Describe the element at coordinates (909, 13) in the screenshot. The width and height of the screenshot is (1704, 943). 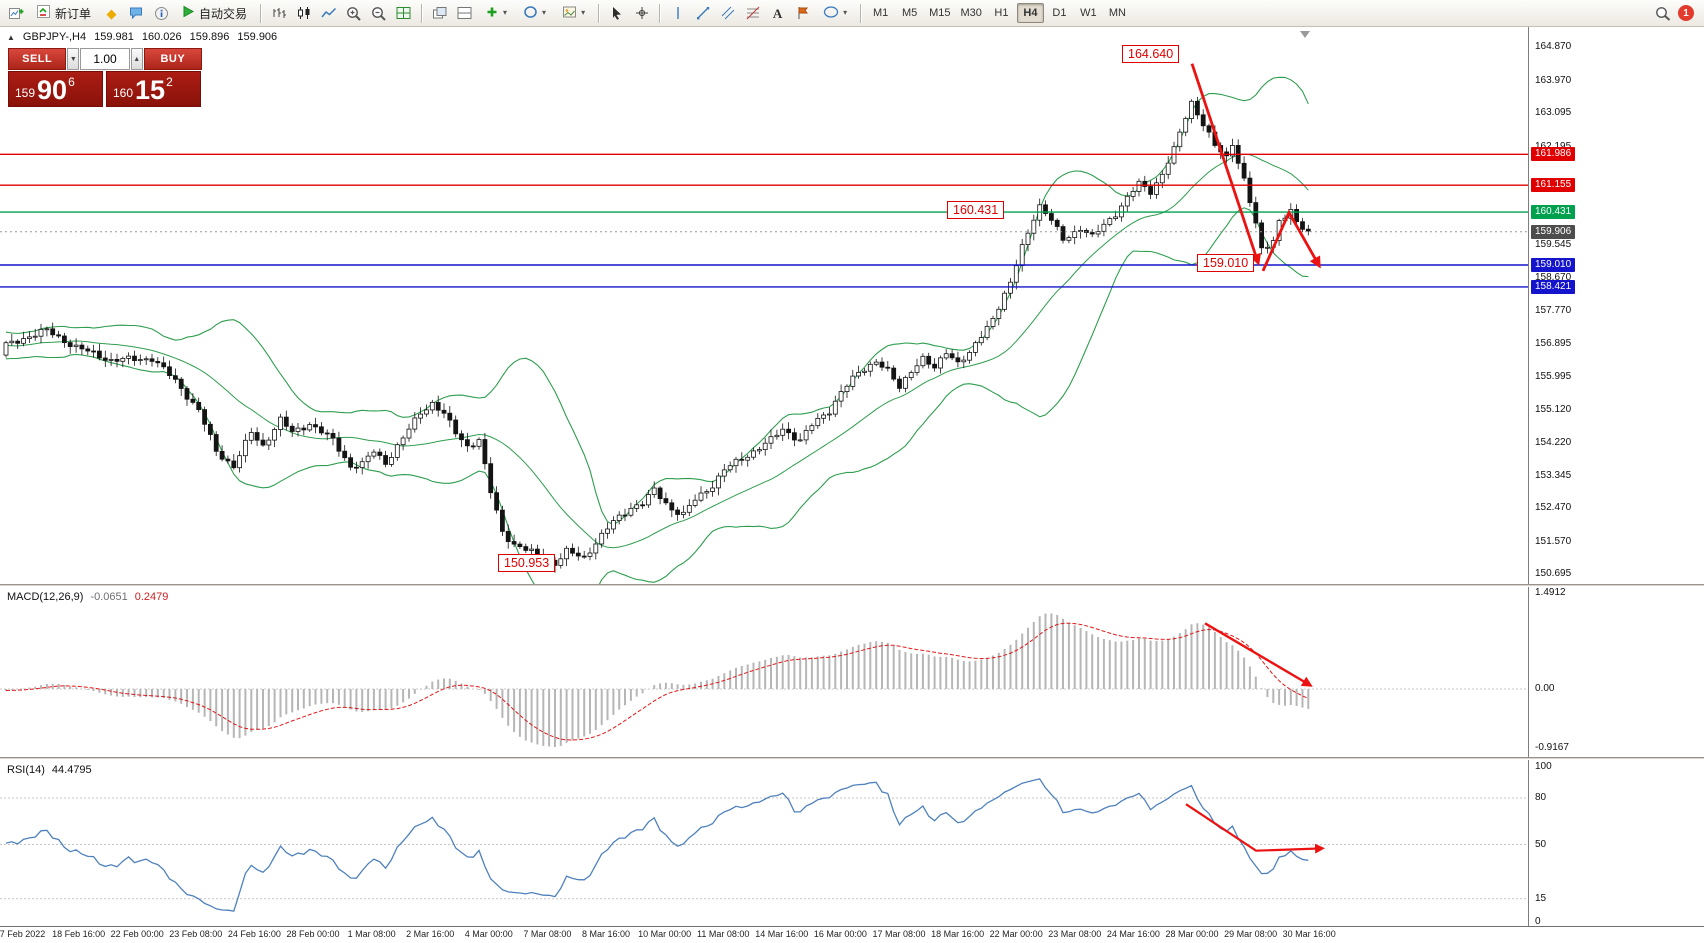
I see `timeframe-m5: M5` at that location.